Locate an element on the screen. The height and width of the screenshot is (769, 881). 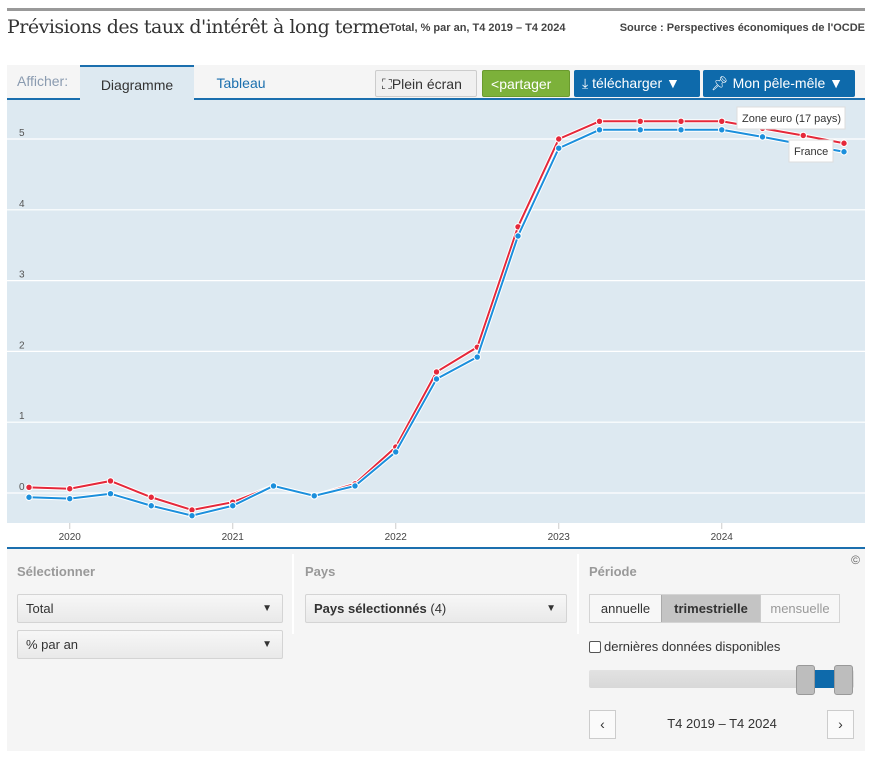
expand-icon: ⛶ is located at coordinates (387, 84).